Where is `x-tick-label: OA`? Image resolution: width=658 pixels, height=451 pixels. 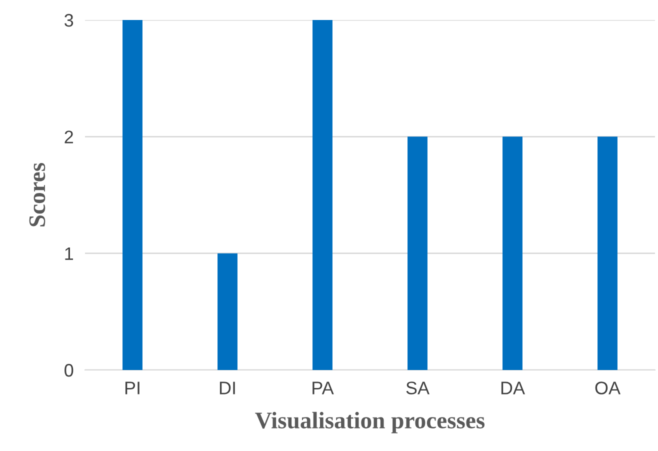 x-tick-label: OA is located at coordinates (608, 388).